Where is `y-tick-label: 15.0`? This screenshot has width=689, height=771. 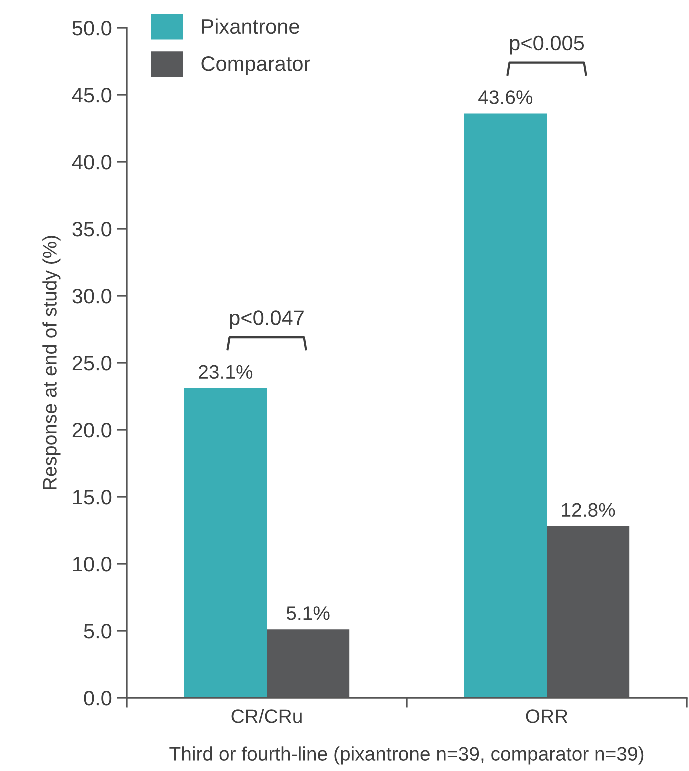
y-tick-label: 15.0 is located at coordinates (92, 497).